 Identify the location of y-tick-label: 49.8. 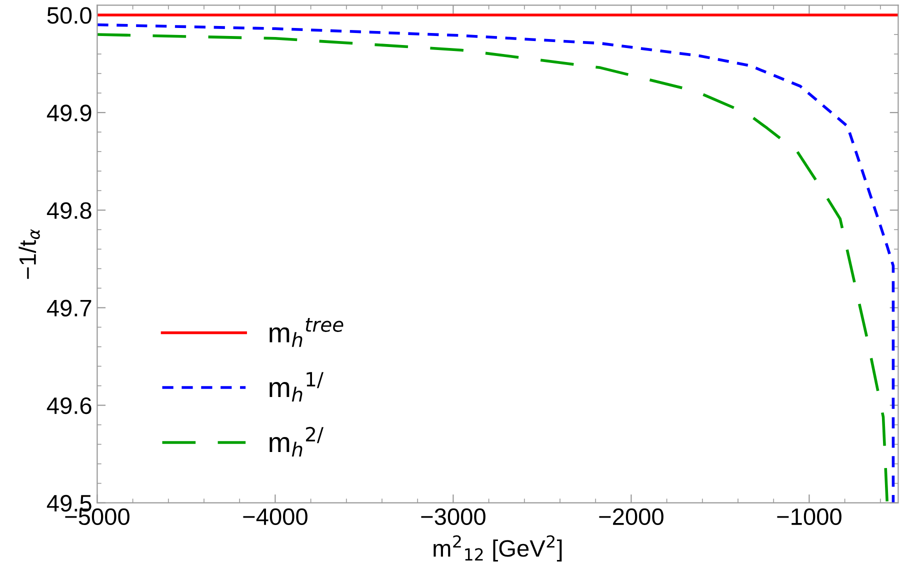
(69, 210).